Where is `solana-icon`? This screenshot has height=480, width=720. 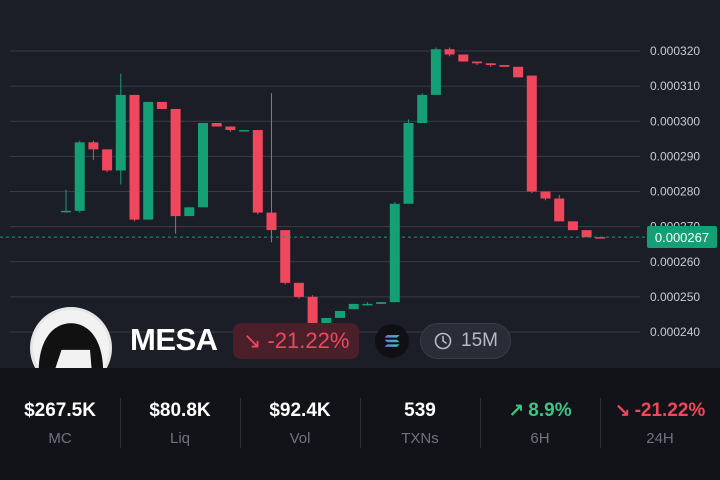
solana-icon is located at coordinates (392, 341).